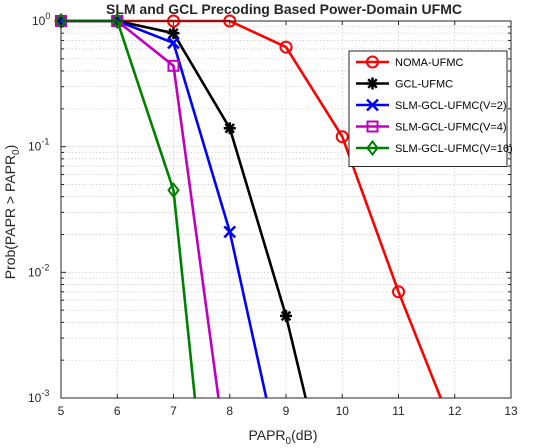 The image size is (550, 448). I want to click on legend-label: NOMA-UFMC, so click(429, 63).